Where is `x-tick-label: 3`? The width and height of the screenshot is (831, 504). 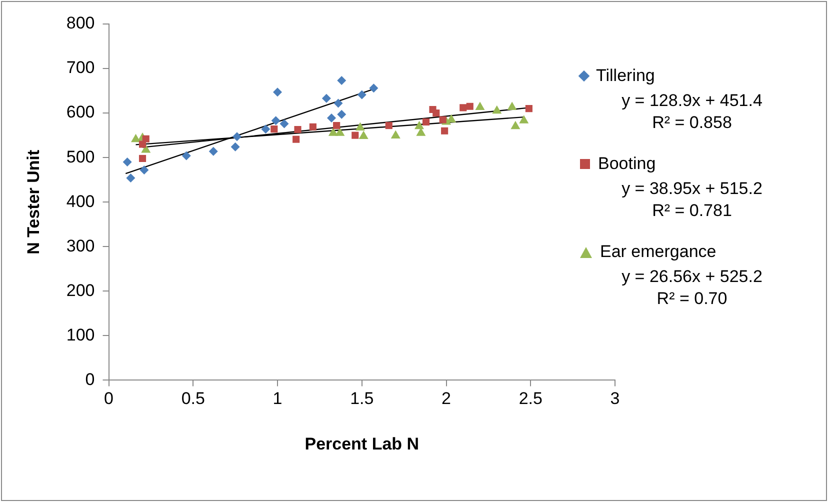 x-tick-label: 3 is located at coordinates (615, 398).